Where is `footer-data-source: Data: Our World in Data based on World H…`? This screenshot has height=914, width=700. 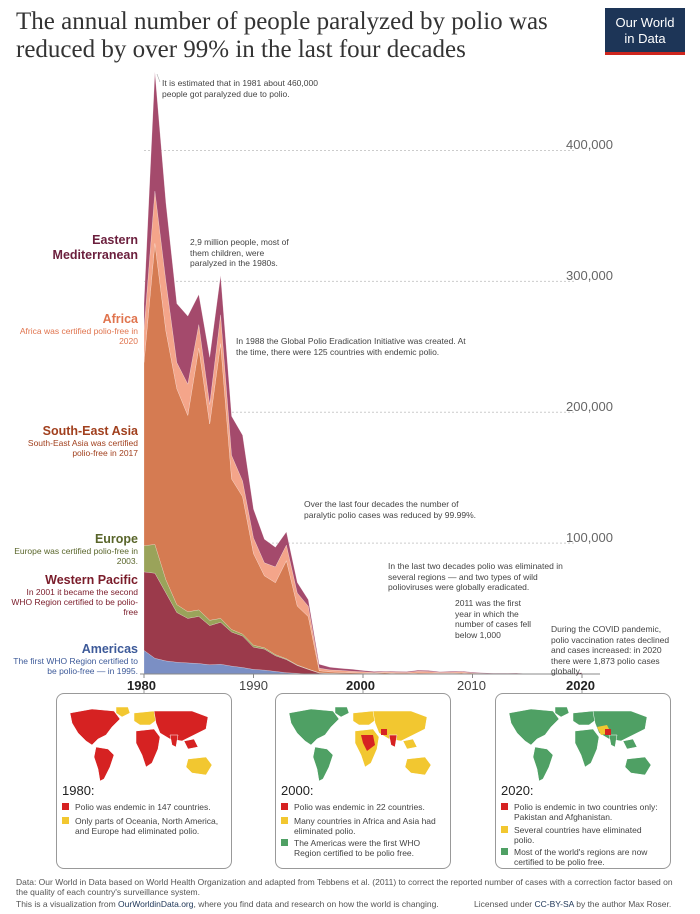
footer-data-source: Data: Our World in Data based on World H… is located at coordinates (344, 887).